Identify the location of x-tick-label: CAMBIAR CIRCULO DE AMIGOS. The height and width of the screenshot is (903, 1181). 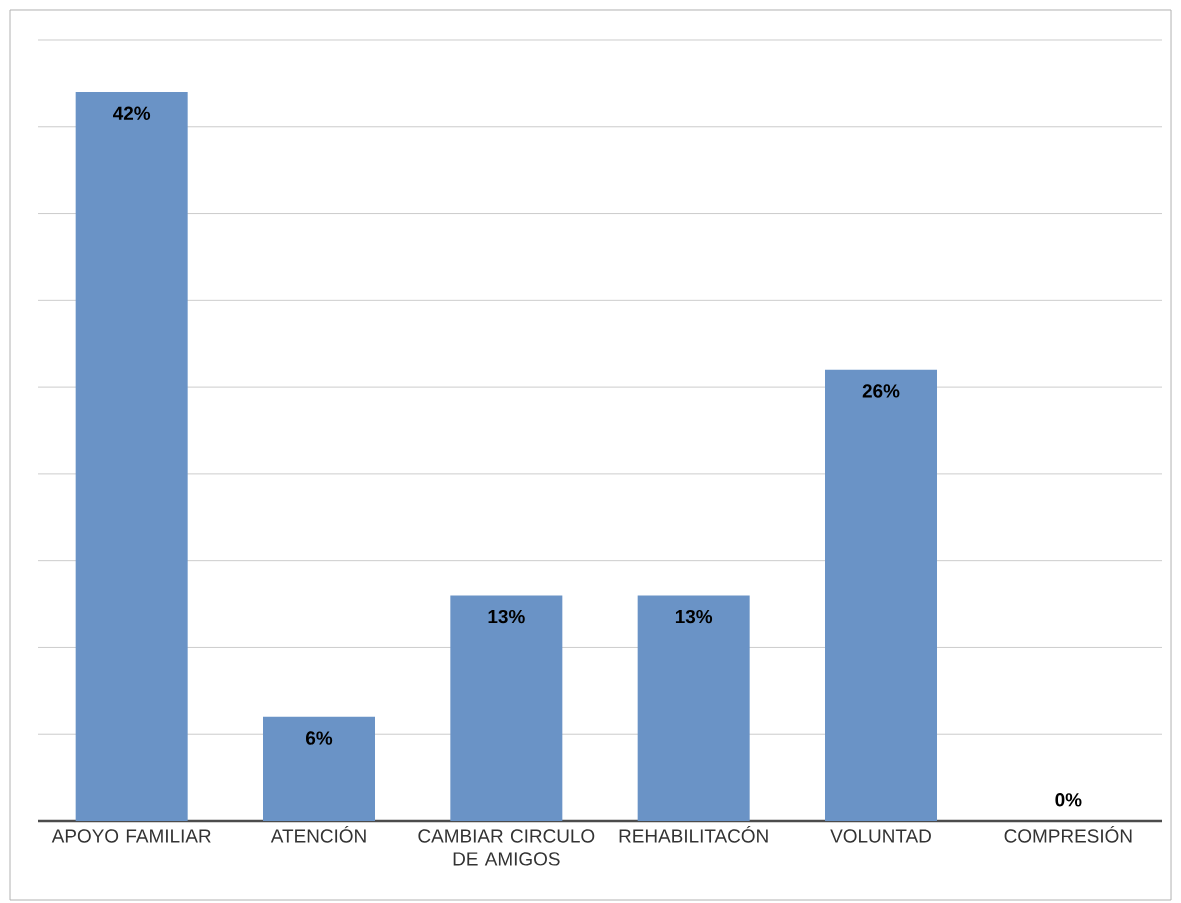
(506, 847).